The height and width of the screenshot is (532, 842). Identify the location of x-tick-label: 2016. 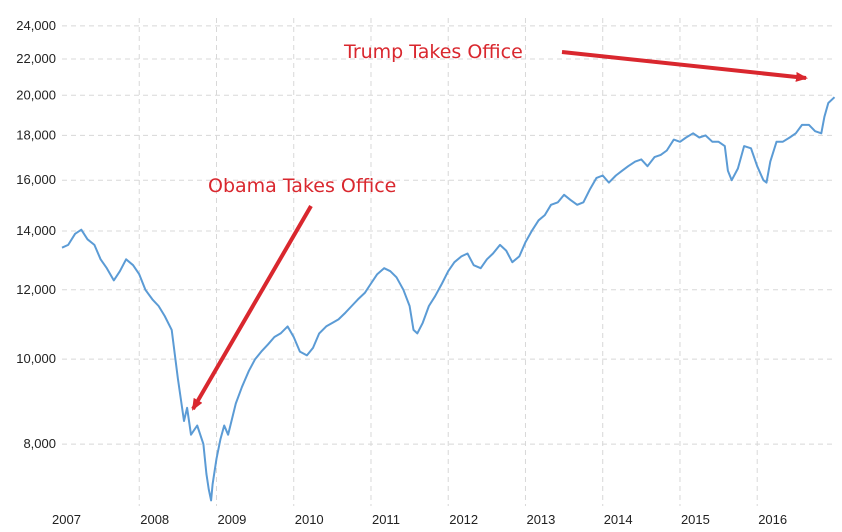
(772, 519).